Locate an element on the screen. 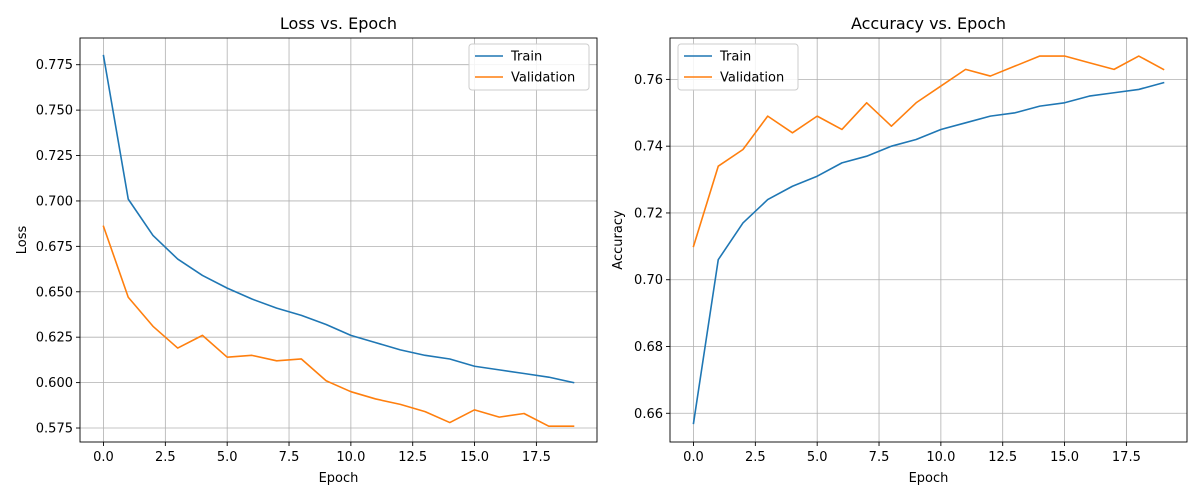  loss-y-tick-label: 0.675 is located at coordinates (54, 247).